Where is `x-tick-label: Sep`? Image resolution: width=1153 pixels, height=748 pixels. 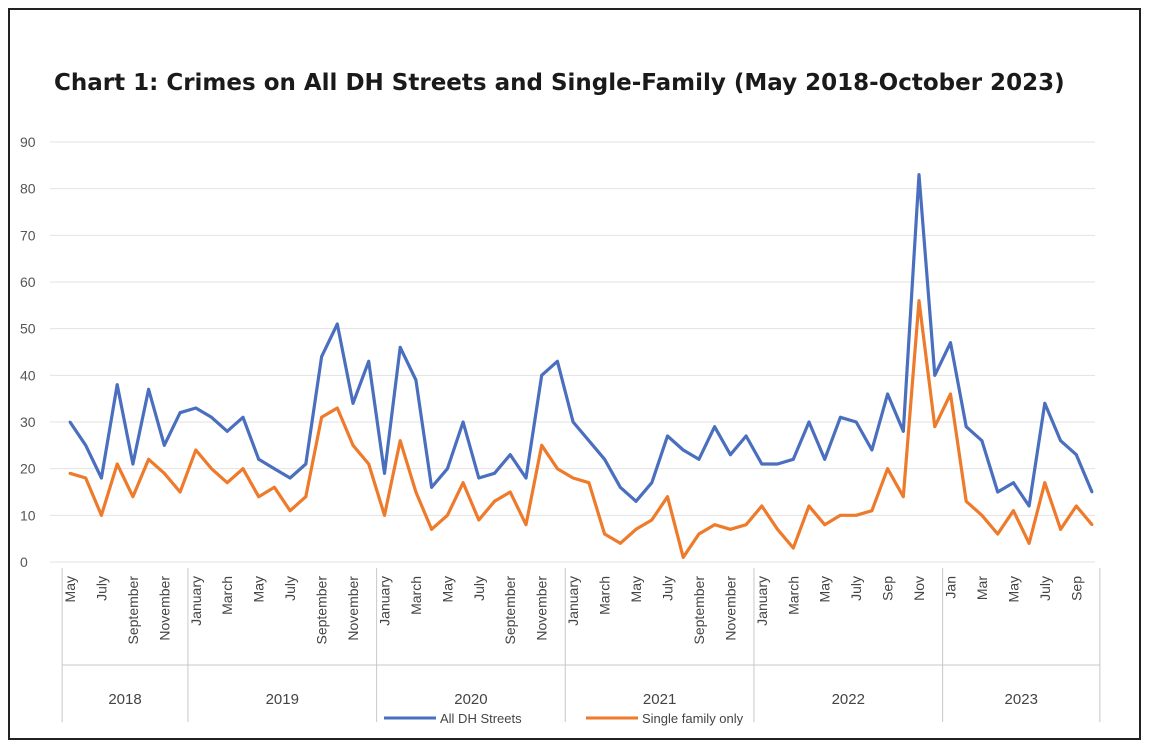
x-tick-label: Sep is located at coordinates (888, 588).